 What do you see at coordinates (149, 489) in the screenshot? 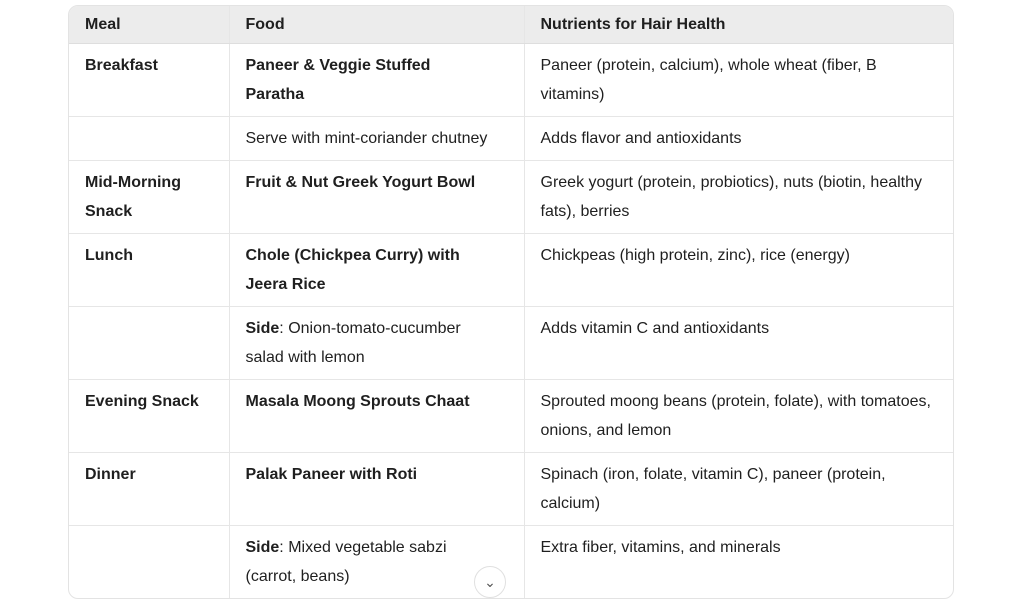
I see `meal-cell: Dinner` at bounding box center [149, 489].